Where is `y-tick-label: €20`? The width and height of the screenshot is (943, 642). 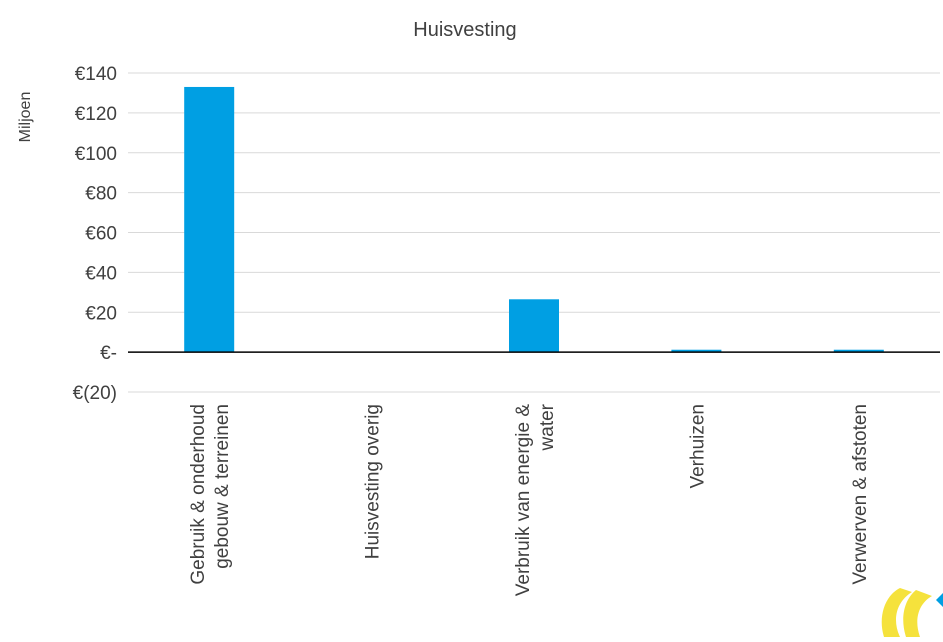
y-tick-label: €20 is located at coordinates (101, 313).